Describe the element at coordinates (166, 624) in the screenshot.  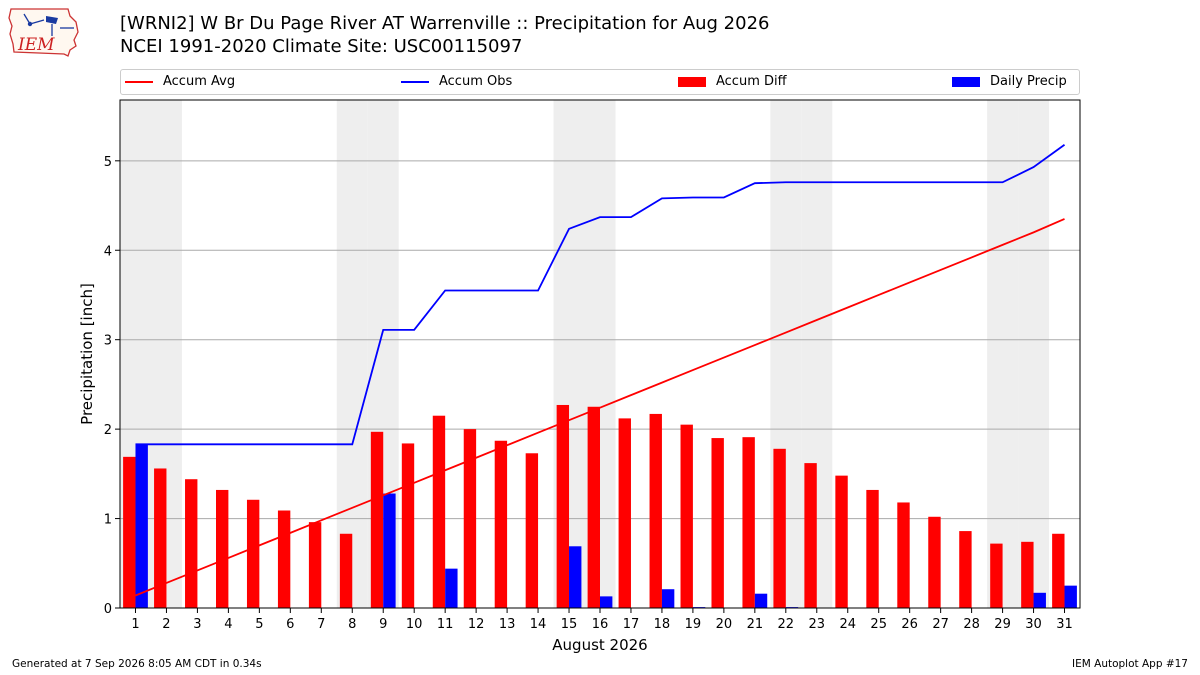
I see `x-tick-label: 2` at that location.